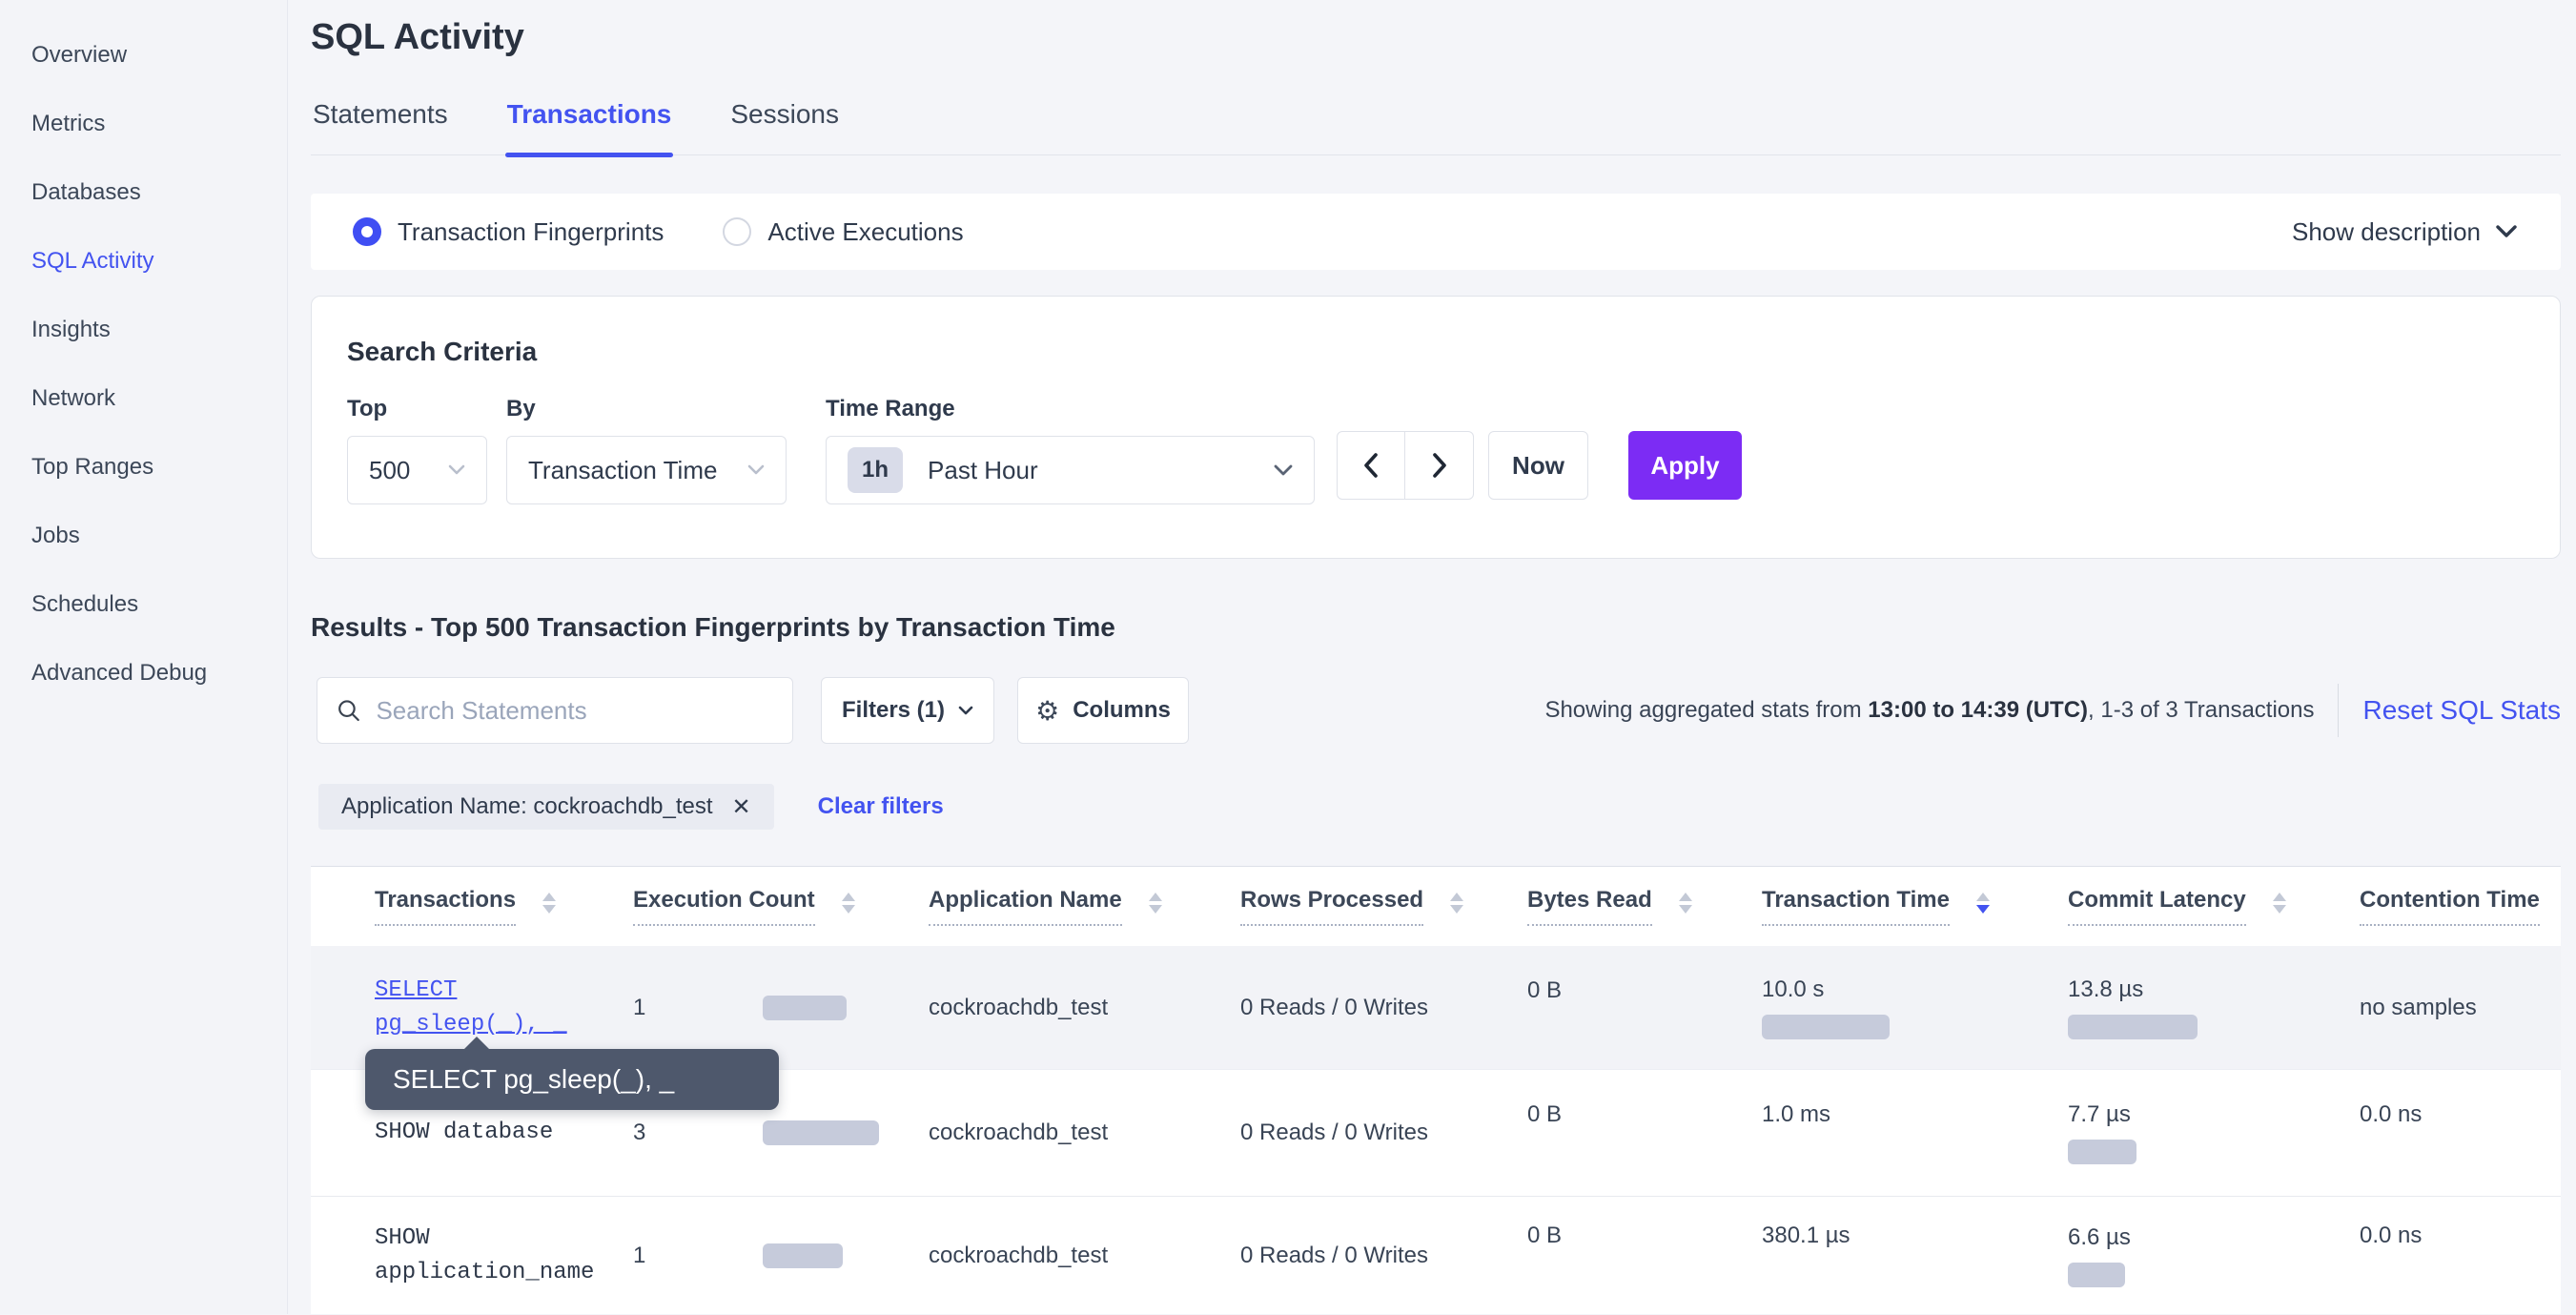 This screenshot has width=2576, height=1315. I want to click on columns-label: Columns, so click(1122, 710).